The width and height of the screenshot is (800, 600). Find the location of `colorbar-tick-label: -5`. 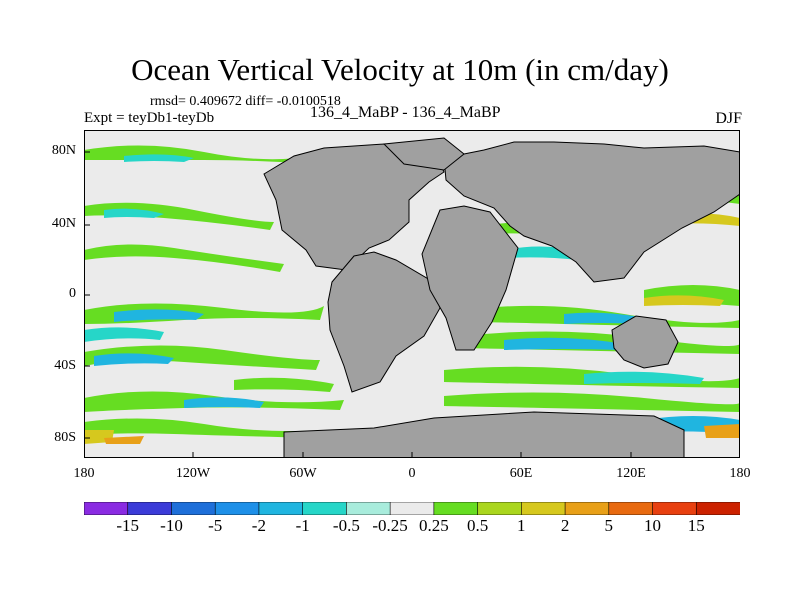

colorbar-tick-label: -5 is located at coordinates (215, 525).